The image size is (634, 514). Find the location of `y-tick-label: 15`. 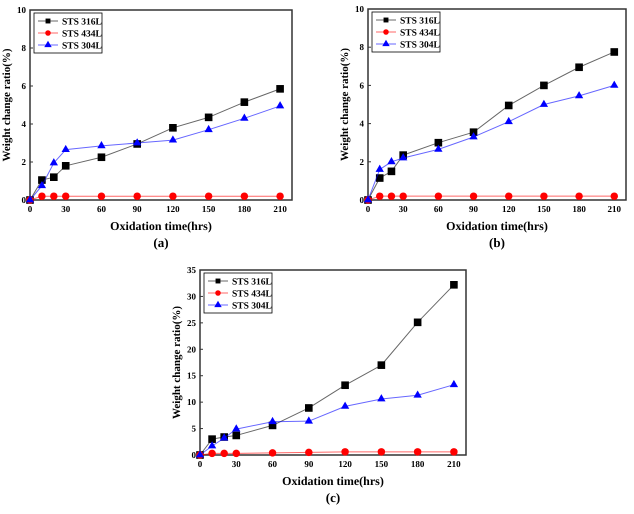

y-tick-label: 15 is located at coordinates (191, 375).